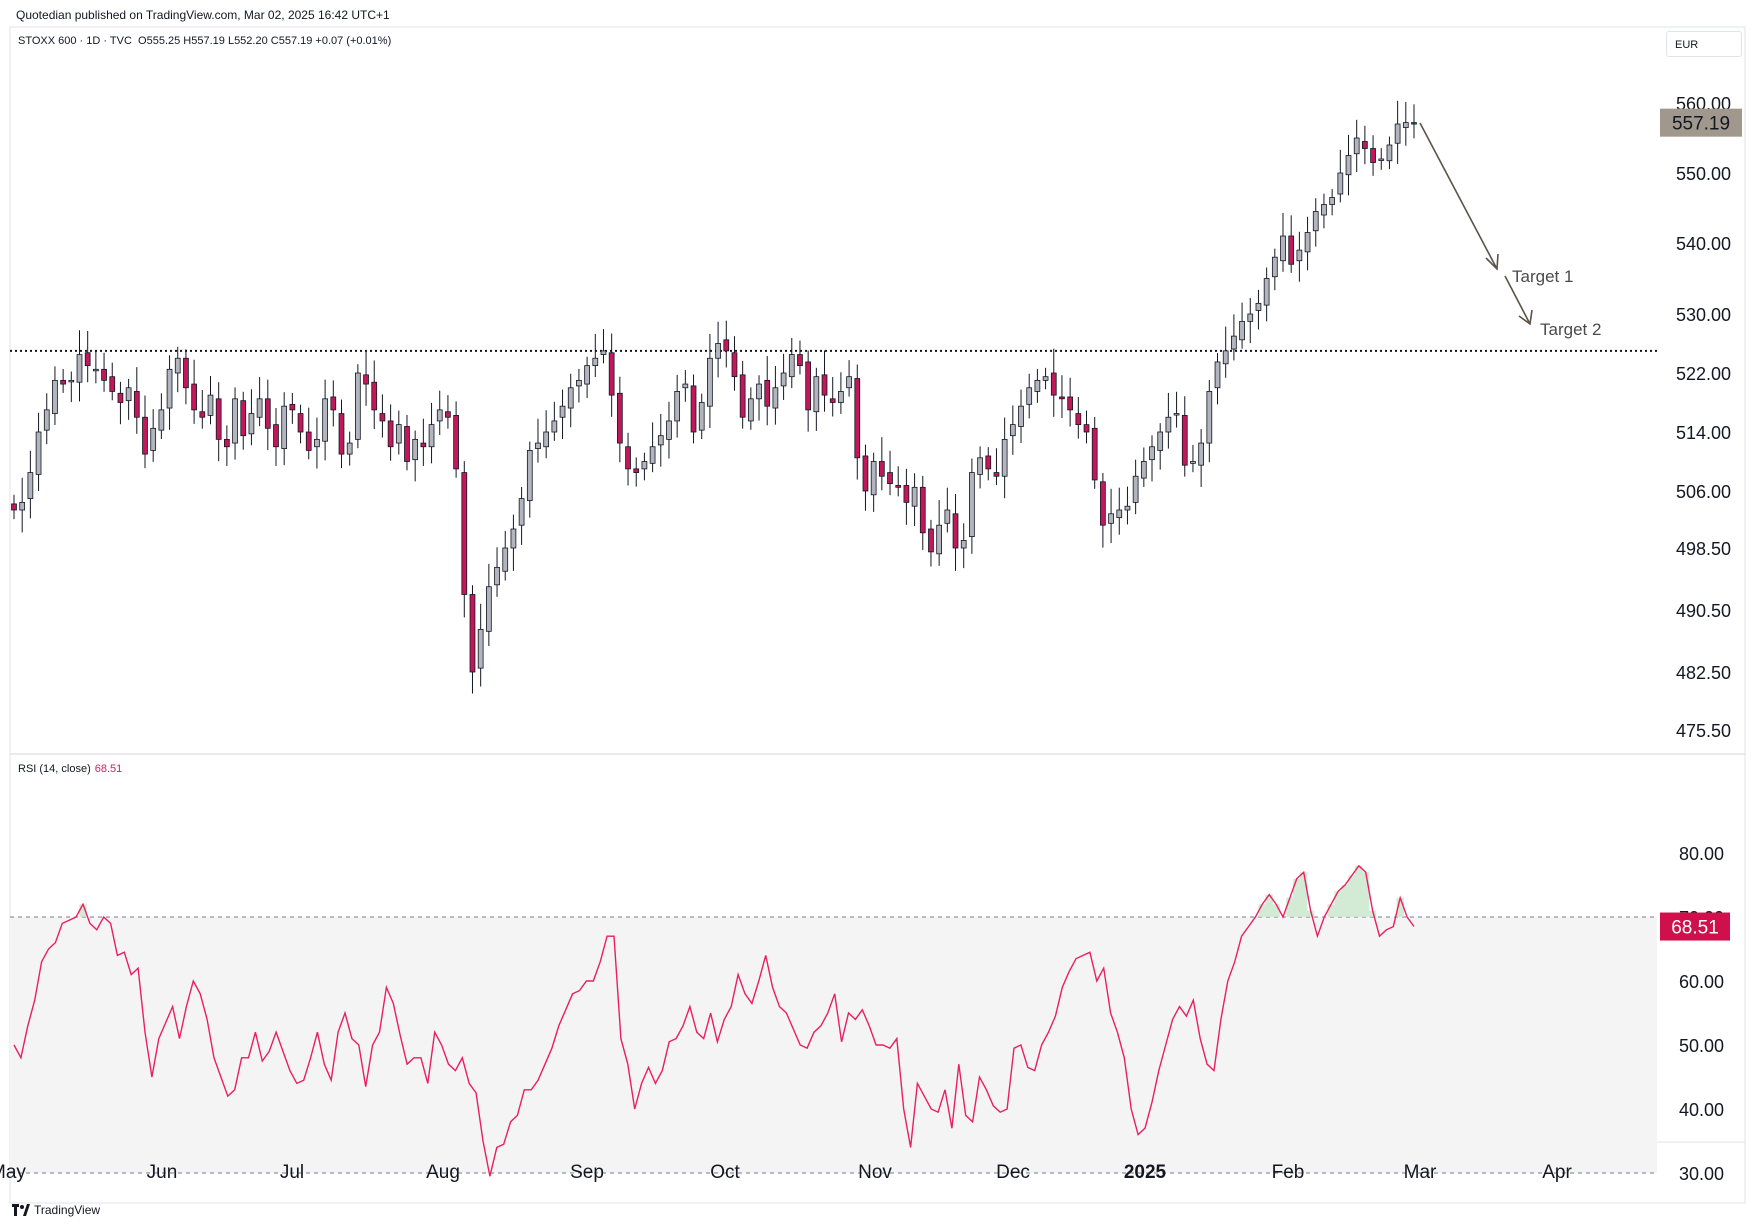 The width and height of the screenshot is (1755, 1229). I want to click on last-price-value: 557.19, so click(1701, 124).